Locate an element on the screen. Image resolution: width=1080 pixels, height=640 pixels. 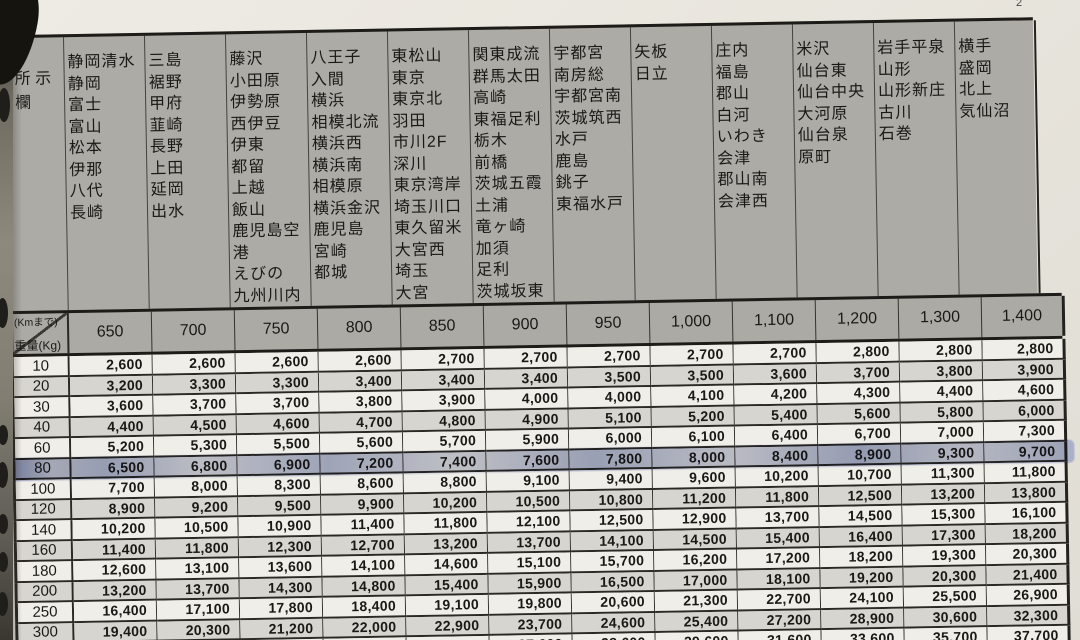
price-cell: 4,800 is located at coordinates (444, 421).